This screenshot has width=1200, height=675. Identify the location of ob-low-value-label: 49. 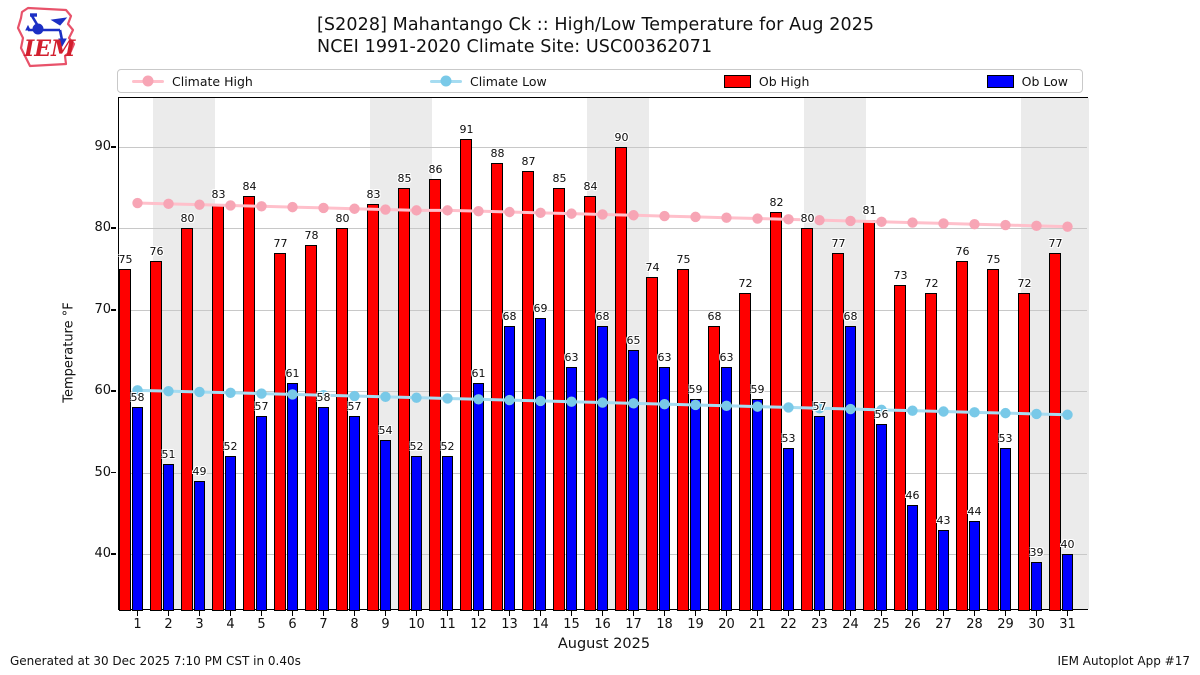
(199, 471).